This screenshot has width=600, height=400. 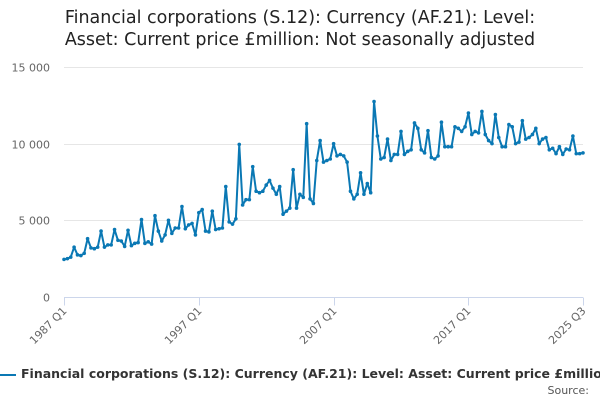 What do you see at coordinates (46, 298) in the screenshot?
I see `y-tick-label: 0` at bounding box center [46, 298].